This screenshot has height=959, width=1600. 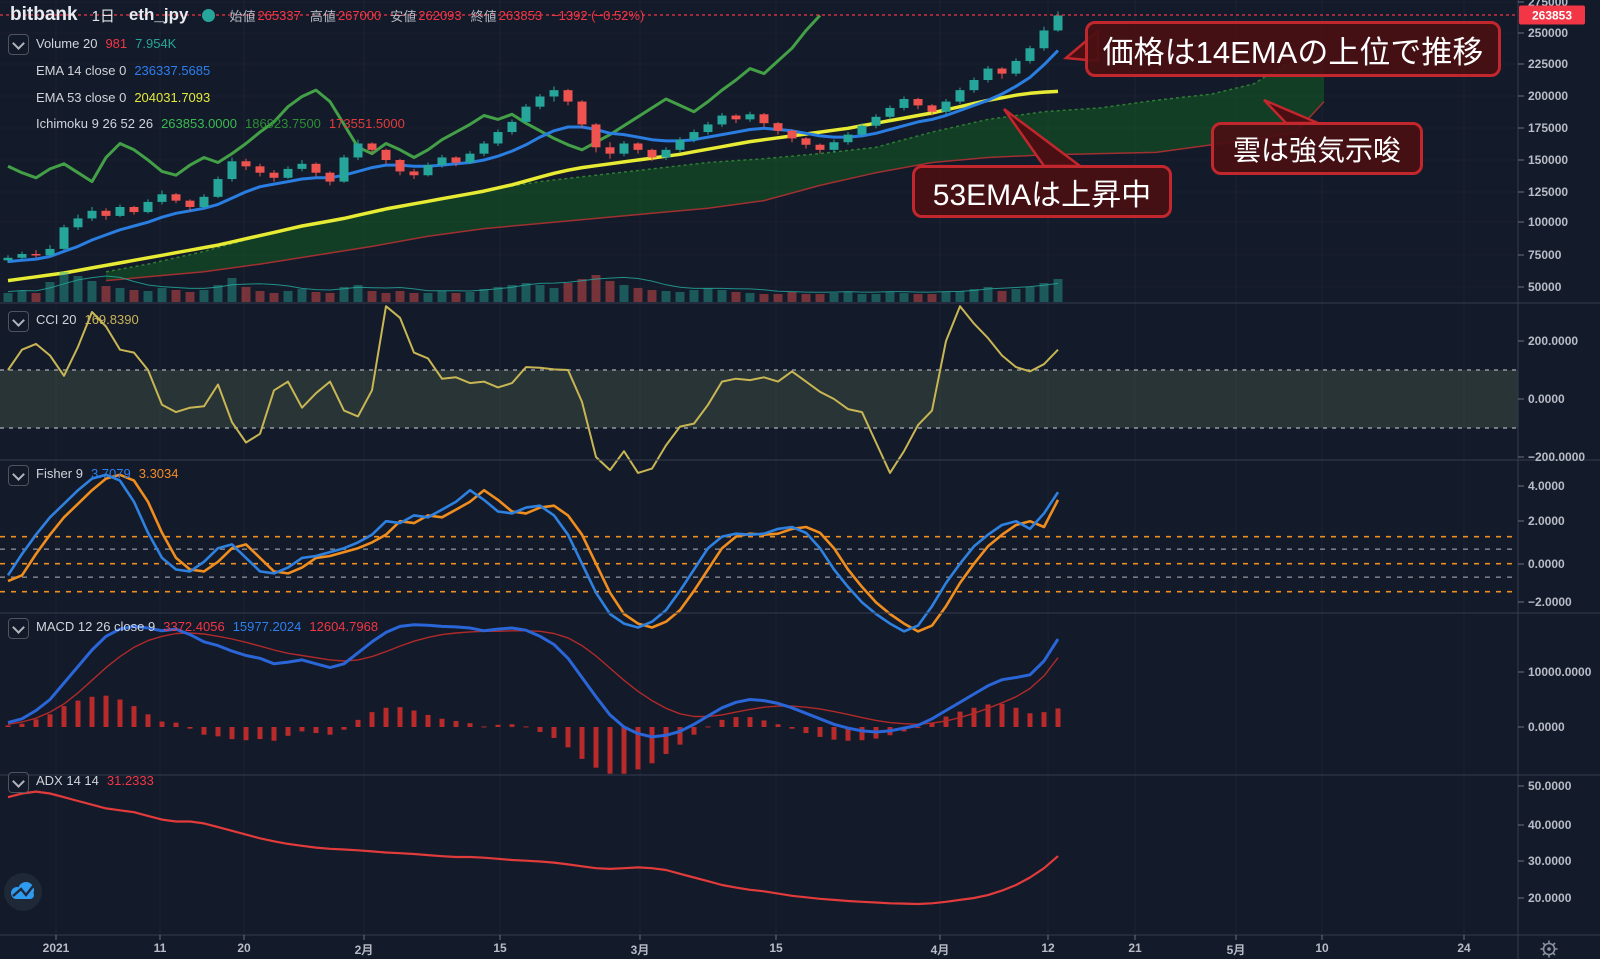 What do you see at coordinates (520, 15) in the screenshot?
I see `close-value: 263853` at bounding box center [520, 15].